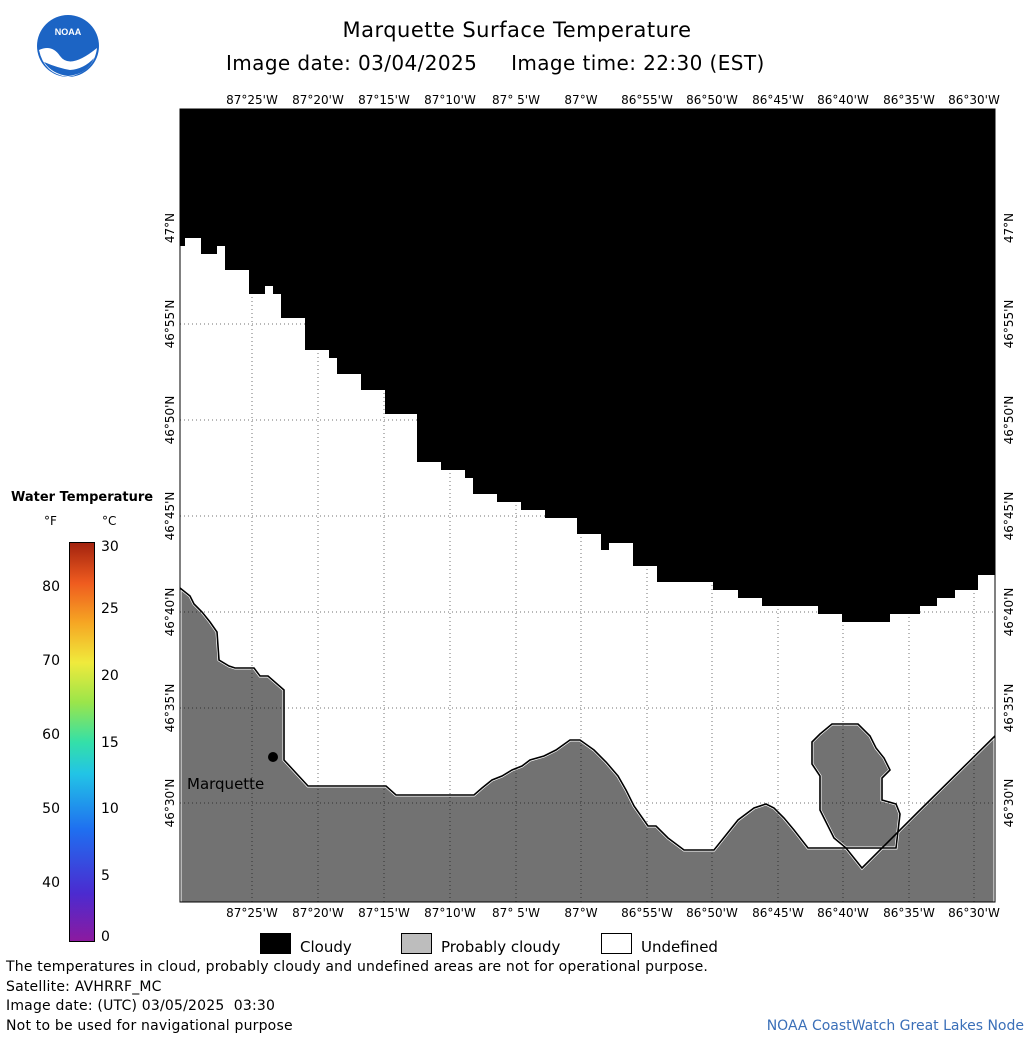  I want to click on marquette-marker-icon, so click(273, 757).